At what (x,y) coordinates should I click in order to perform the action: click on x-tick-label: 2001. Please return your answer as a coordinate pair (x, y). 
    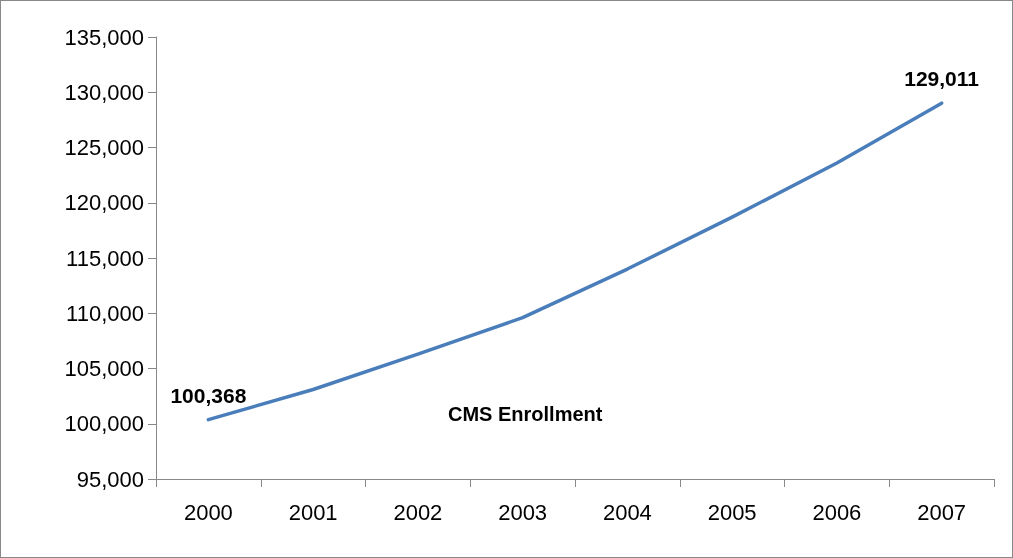
    Looking at the image, I should click on (313, 512).